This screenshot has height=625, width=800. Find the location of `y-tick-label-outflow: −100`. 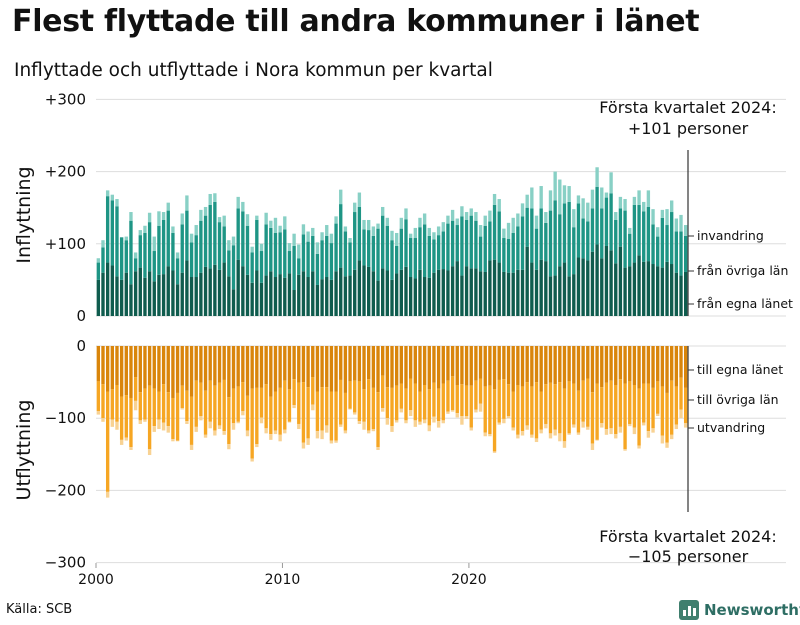

y-tick-label-outflow: −100 is located at coordinates (65, 418).